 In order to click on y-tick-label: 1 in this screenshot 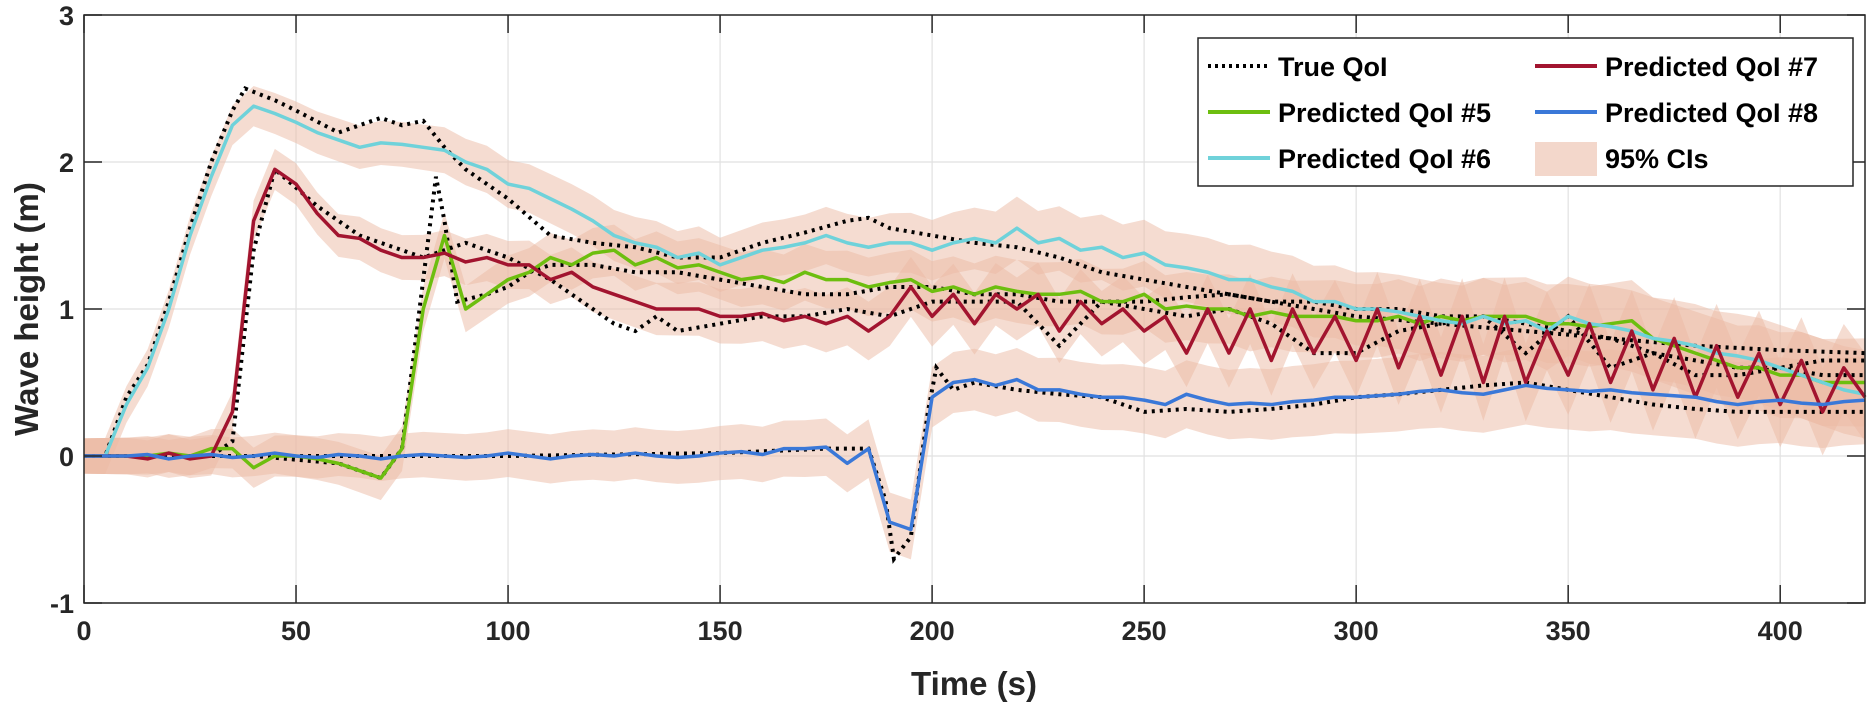, I will do `click(66, 310)`.